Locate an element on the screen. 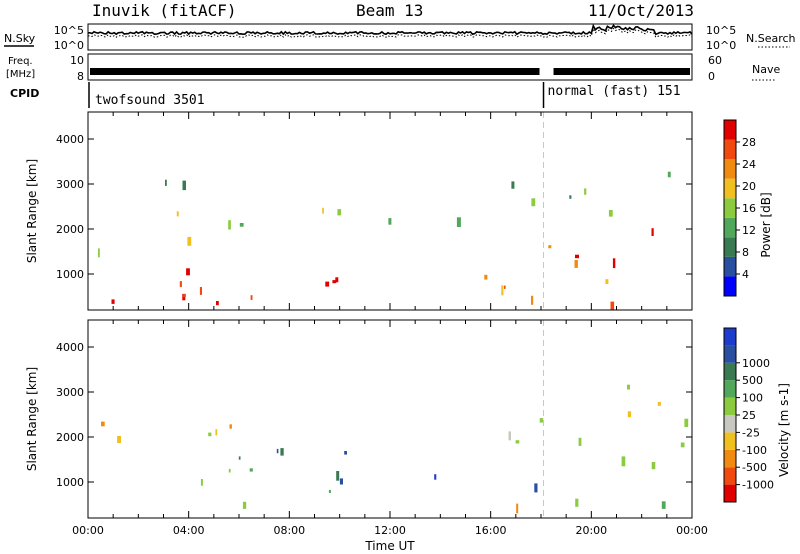  cpid-segment-2: normal (fast) 151 is located at coordinates (614, 91).